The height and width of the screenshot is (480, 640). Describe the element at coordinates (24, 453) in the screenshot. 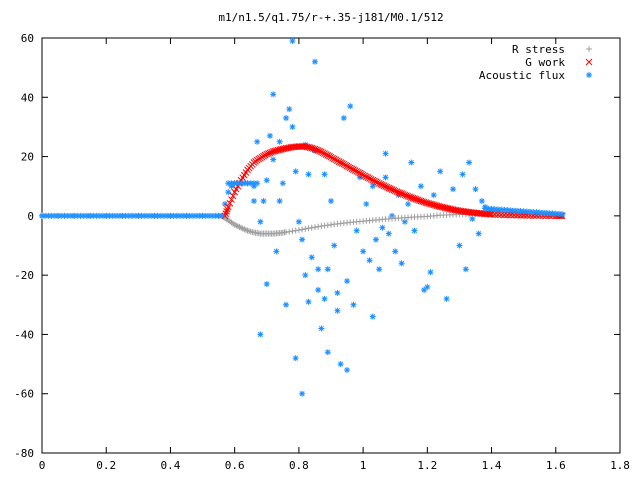

I see `y-tick-label: -80` at that location.